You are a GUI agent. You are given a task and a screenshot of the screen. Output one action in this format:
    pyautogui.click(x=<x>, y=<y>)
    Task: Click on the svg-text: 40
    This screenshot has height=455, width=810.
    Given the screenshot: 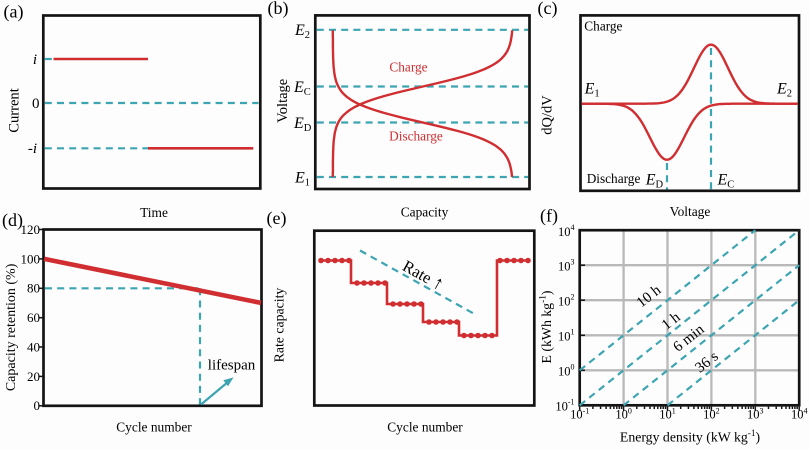 What is the action you would take?
    pyautogui.click(x=33, y=346)
    